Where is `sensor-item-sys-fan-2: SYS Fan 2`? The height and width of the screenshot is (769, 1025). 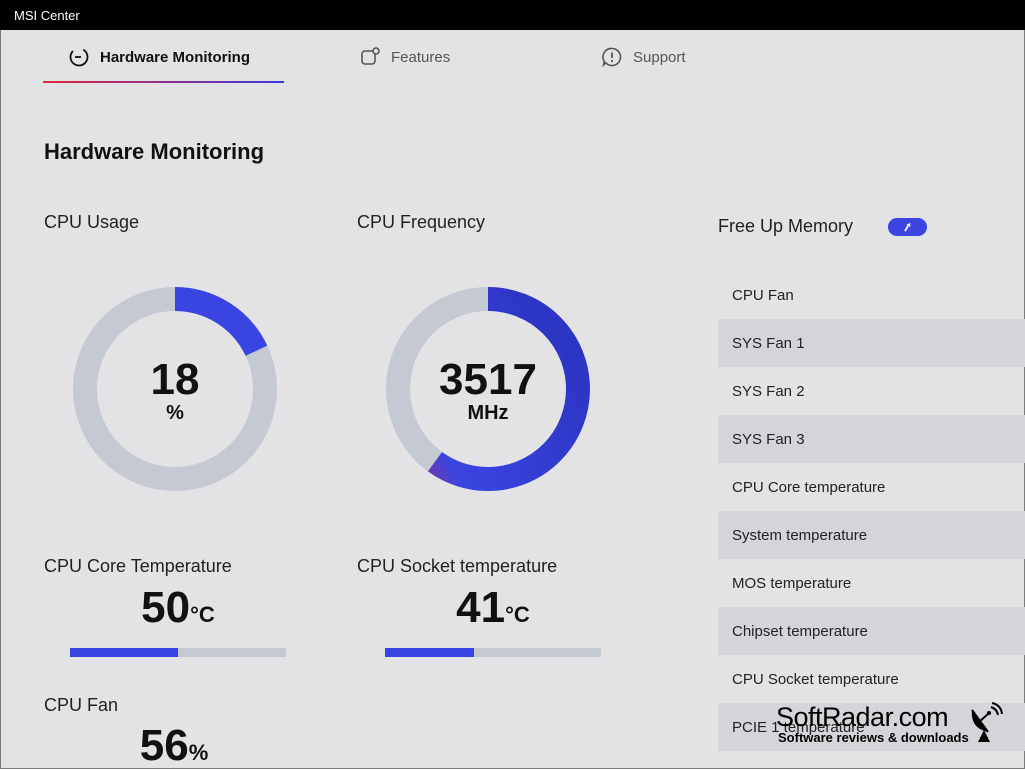 sensor-item-sys-fan-2: SYS Fan 2 is located at coordinates (768, 391).